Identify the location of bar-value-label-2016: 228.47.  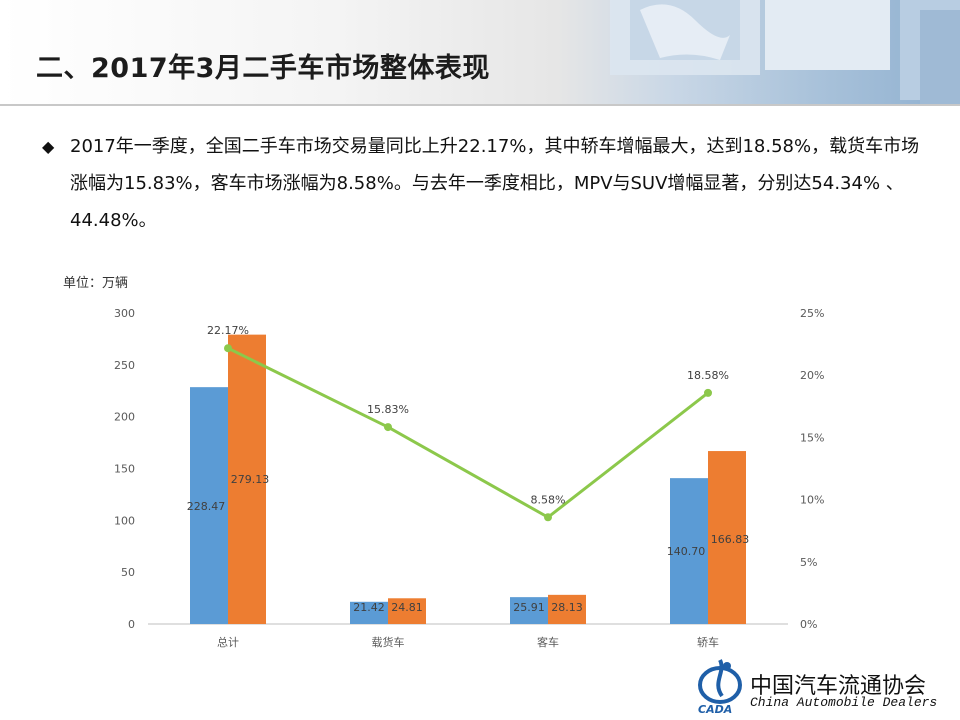
(206, 506).